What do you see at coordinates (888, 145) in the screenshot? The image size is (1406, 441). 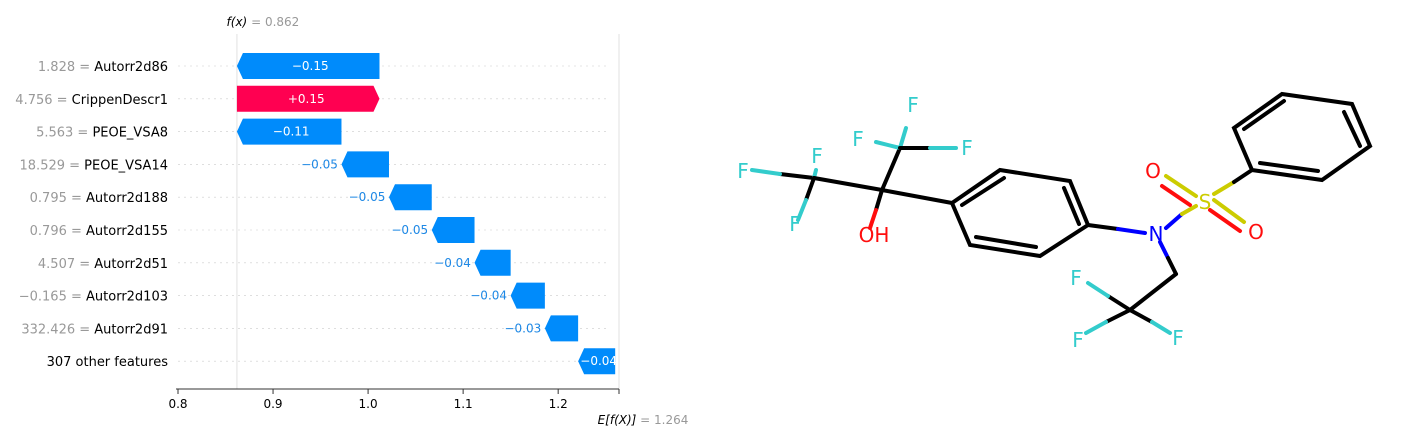 I see `bond-ctop-f5` at bounding box center [888, 145].